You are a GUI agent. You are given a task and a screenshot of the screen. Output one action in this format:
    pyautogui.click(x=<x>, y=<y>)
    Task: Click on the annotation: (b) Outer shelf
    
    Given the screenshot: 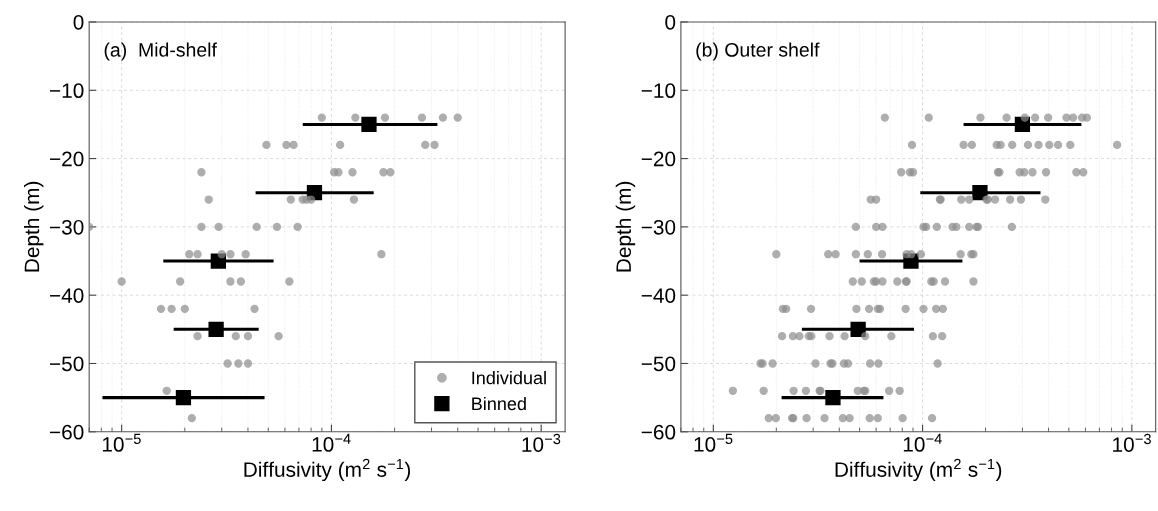 What is the action you would take?
    pyautogui.click(x=758, y=51)
    